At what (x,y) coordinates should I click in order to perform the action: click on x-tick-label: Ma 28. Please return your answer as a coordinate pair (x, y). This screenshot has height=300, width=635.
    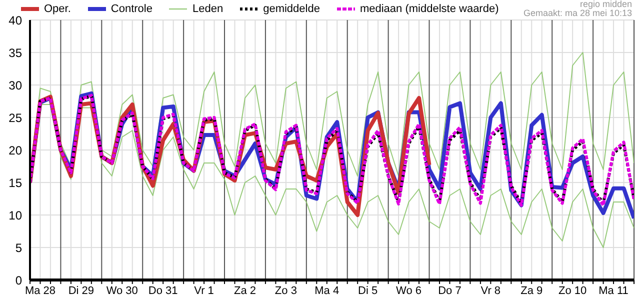
    Looking at the image, I should click on (40, 290).